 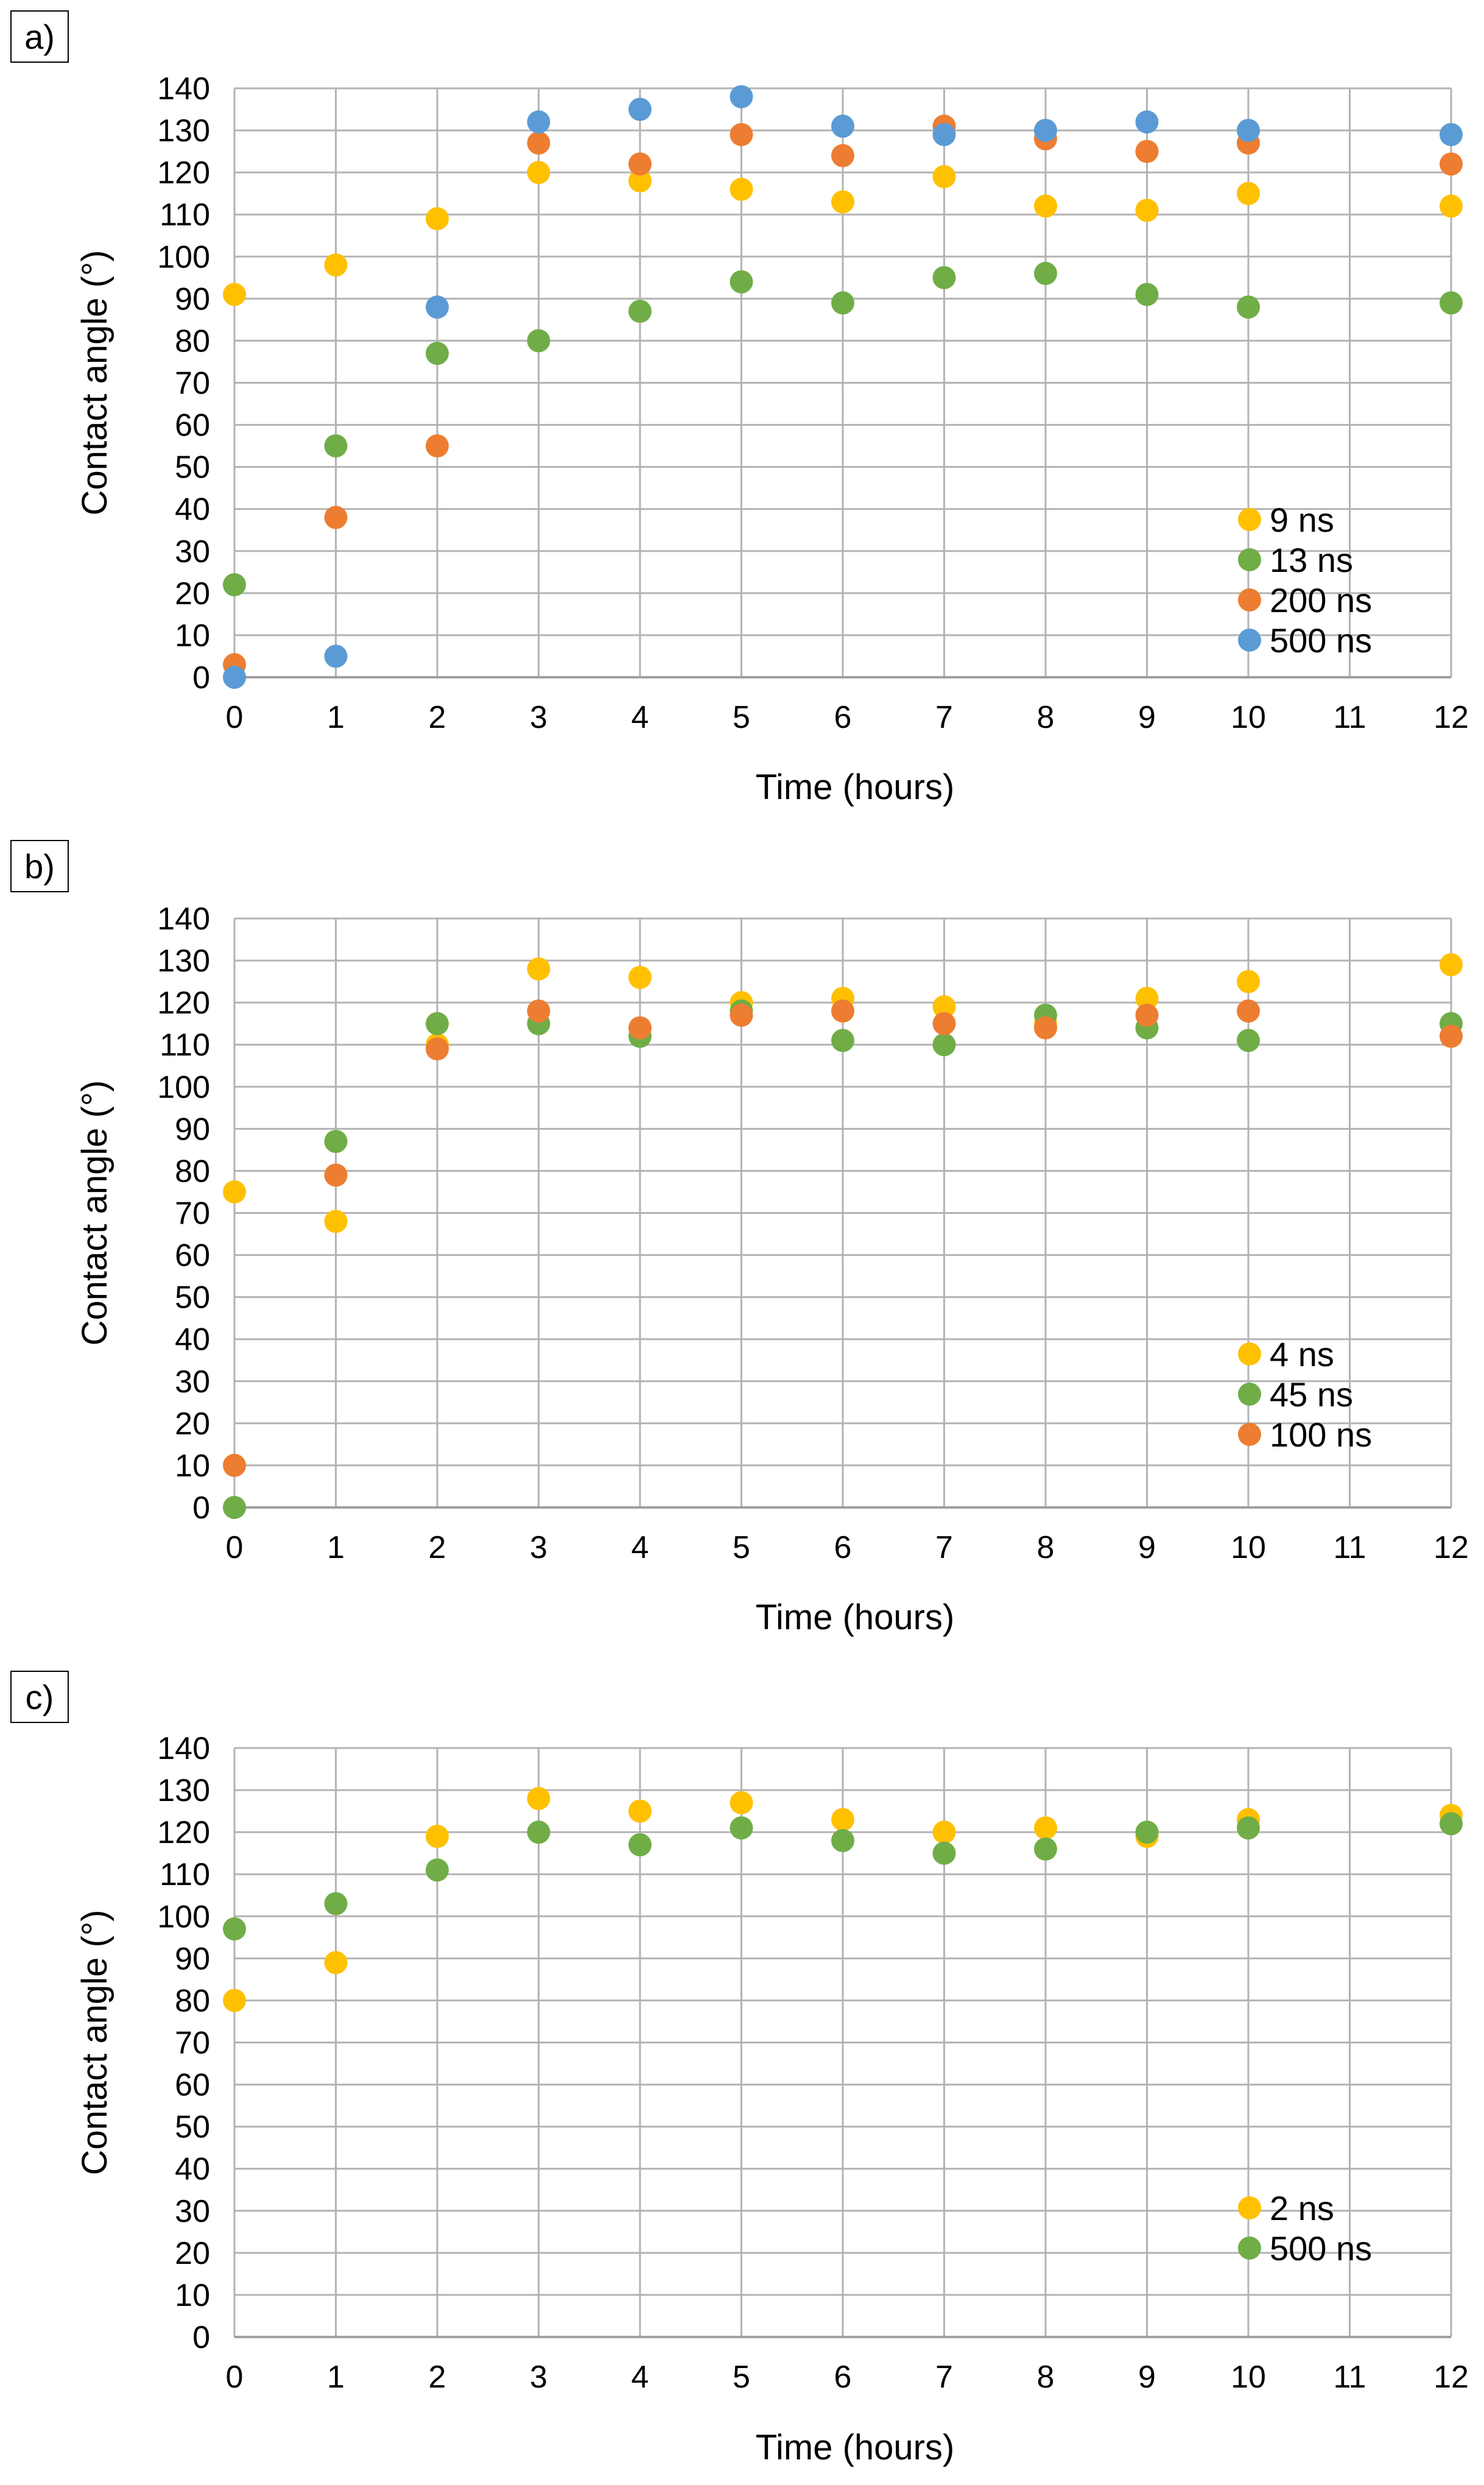 I want to click on y-tick-label: 40, so click(x=192, y=2169).